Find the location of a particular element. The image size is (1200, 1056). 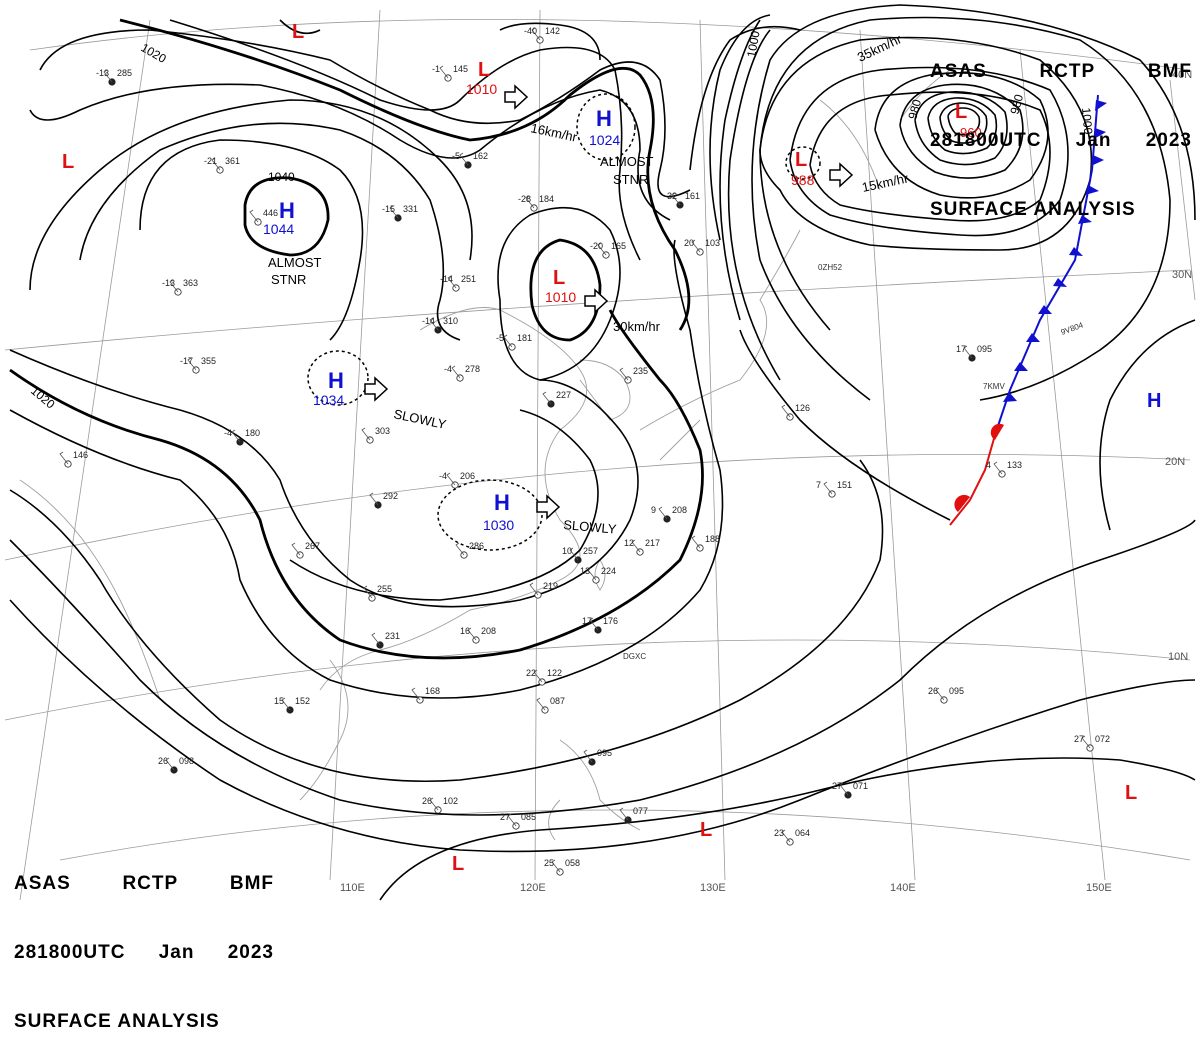

station-temperature: -32 is located at coordinates (670, 196).